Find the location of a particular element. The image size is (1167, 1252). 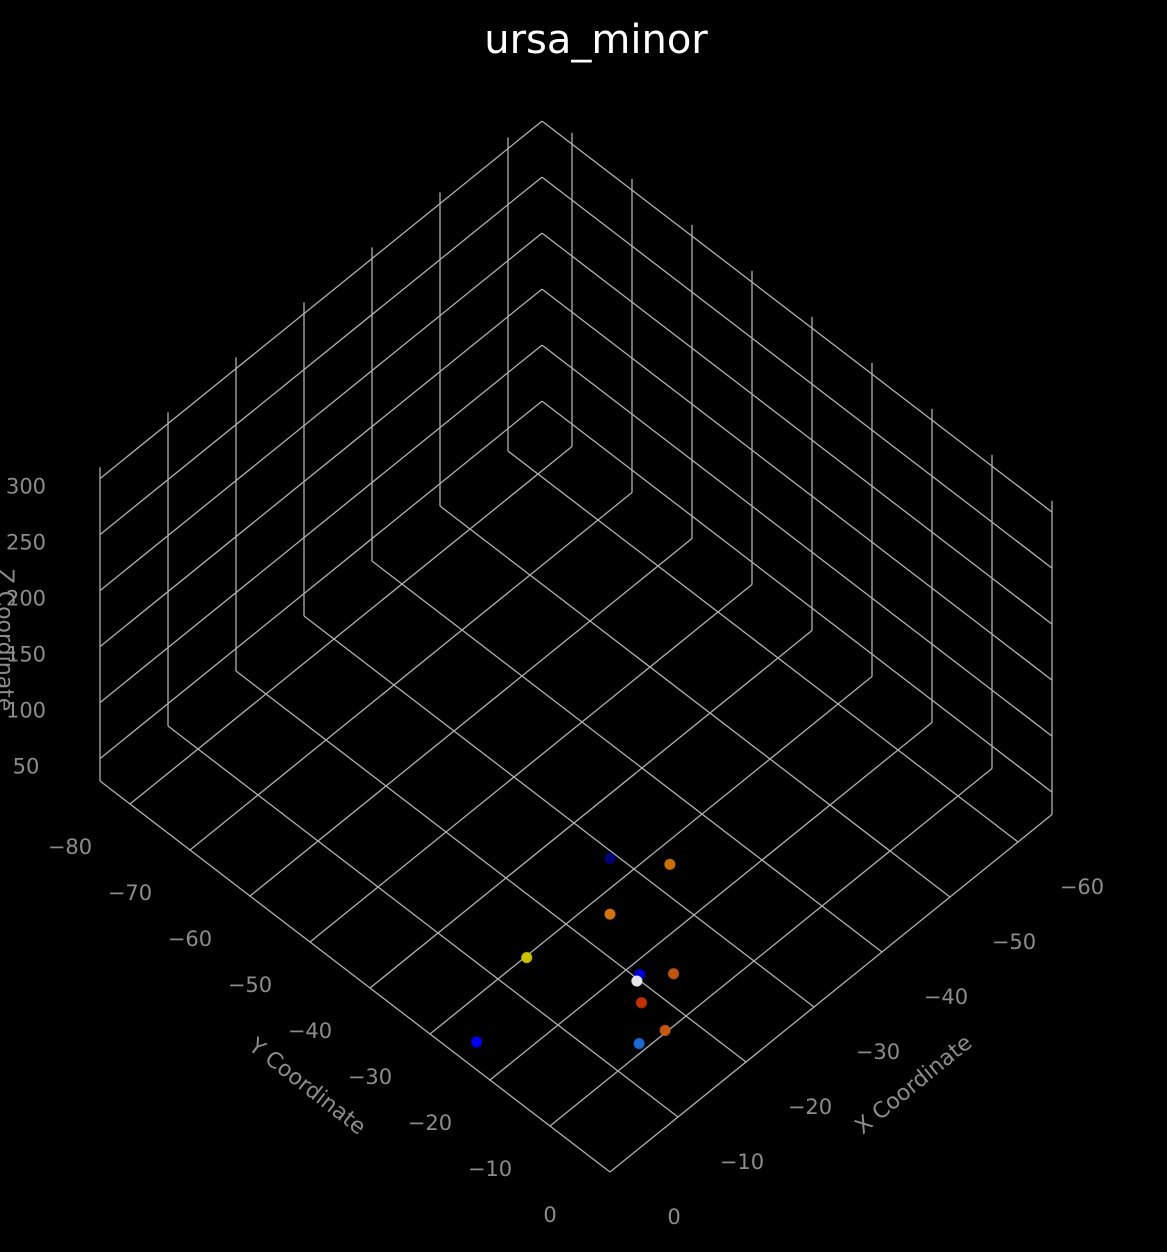

z-tick-label: 150 is located at coordinates (26, 655).